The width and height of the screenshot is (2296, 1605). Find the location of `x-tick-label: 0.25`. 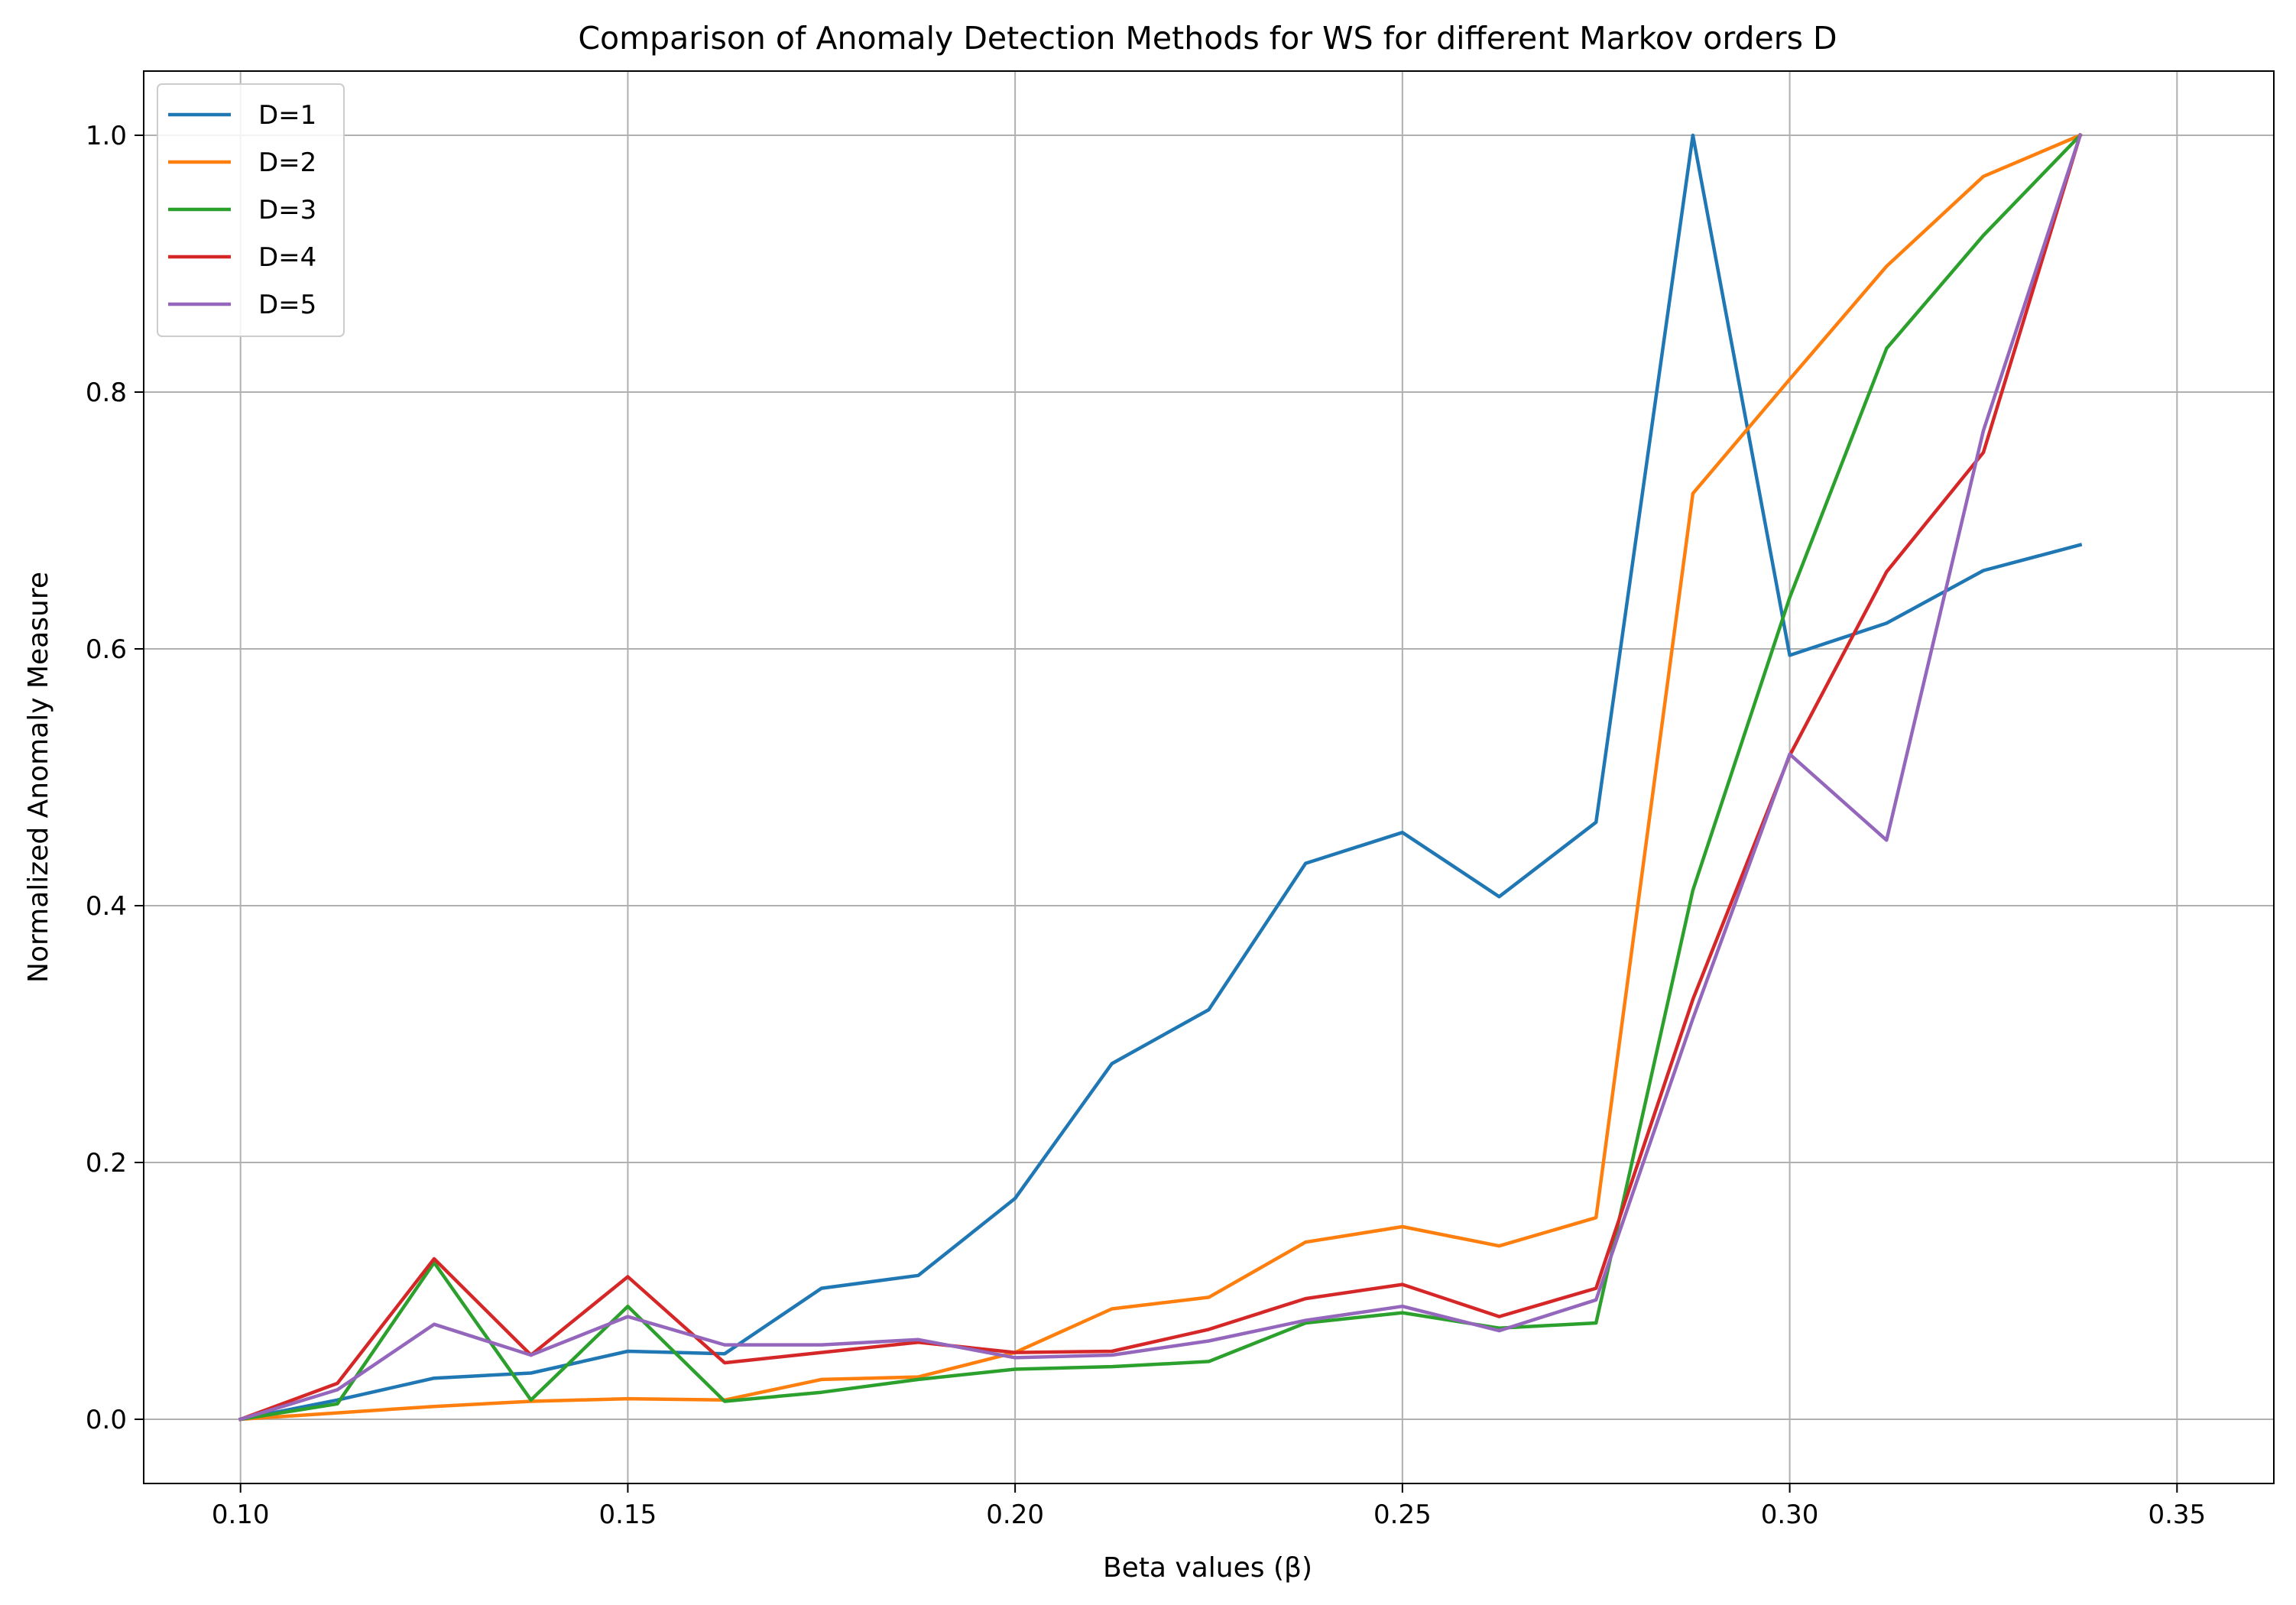

x-tick-label: 0.25 is located at coordinates (1402, 1515).